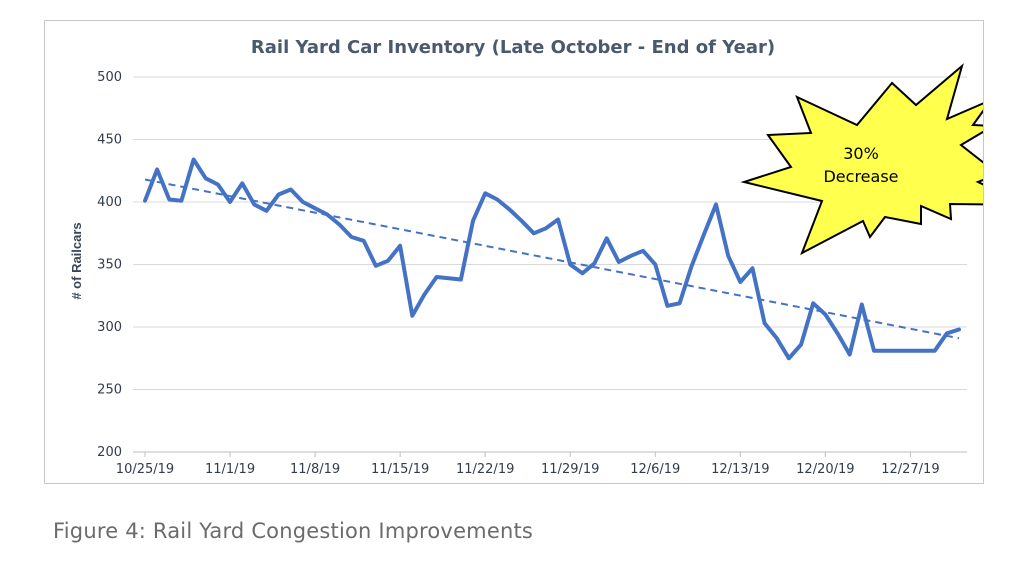 The height and width of the screenshot is (587, 1024). What do you see at coordinates (109, 327) in the screenshot?
I see `y-tick-label: 300` at bounding box center [109, 327].